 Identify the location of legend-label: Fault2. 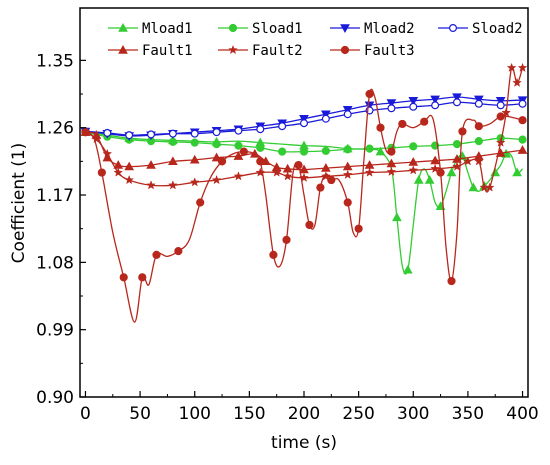
(277, 51).